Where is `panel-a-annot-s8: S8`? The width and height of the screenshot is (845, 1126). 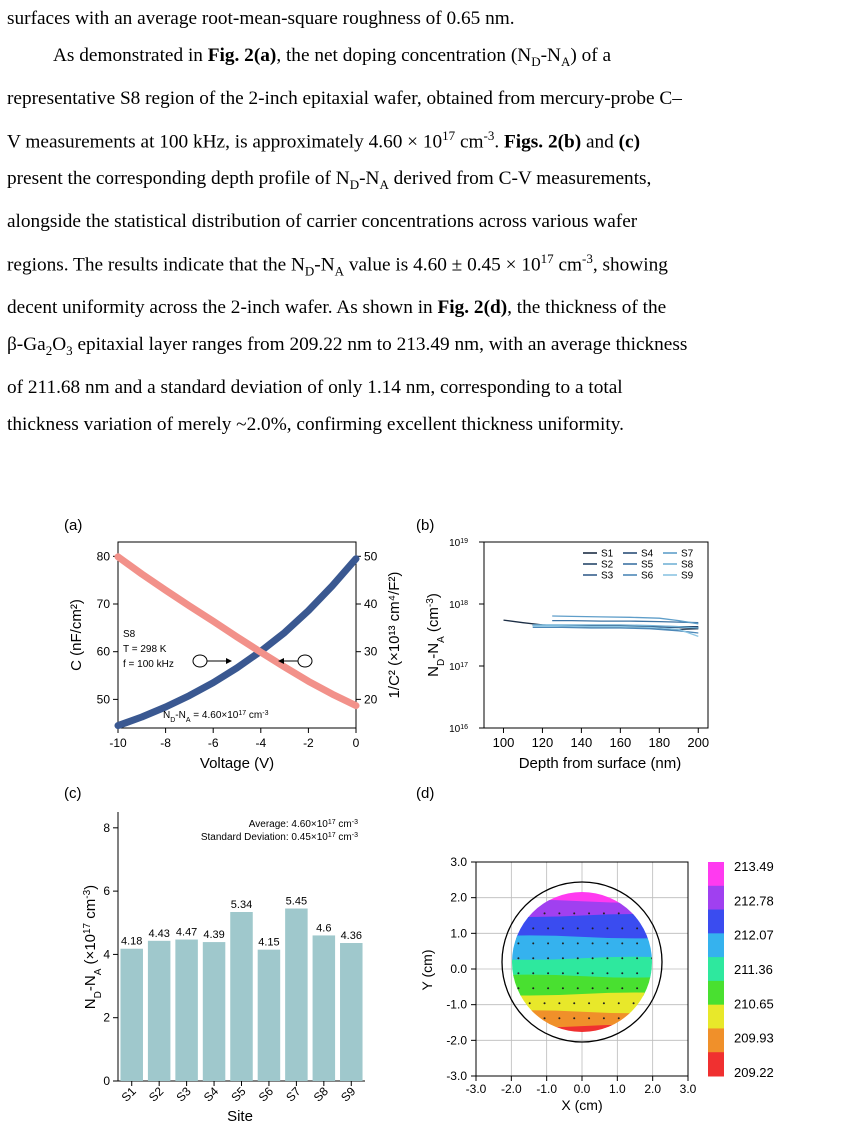
panel-a-annot-s8: S8 is located at coordinates (129, 634).